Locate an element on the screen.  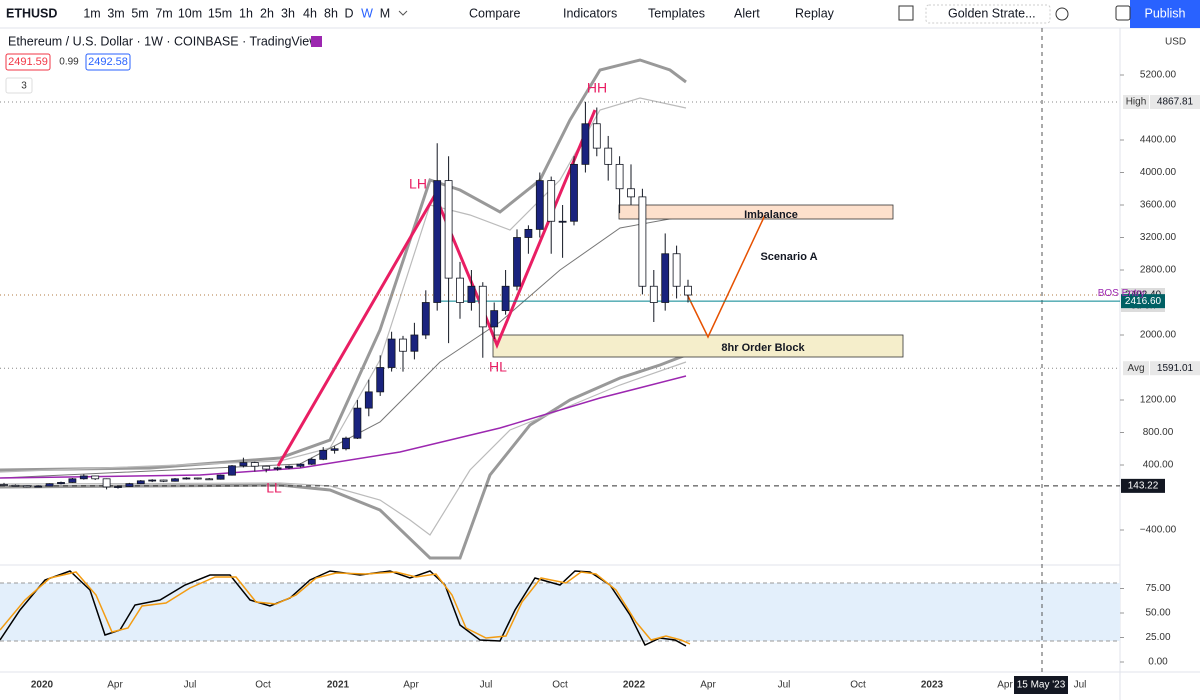
price-level-label: 1591.01 is located at coordinates (1175, 368).